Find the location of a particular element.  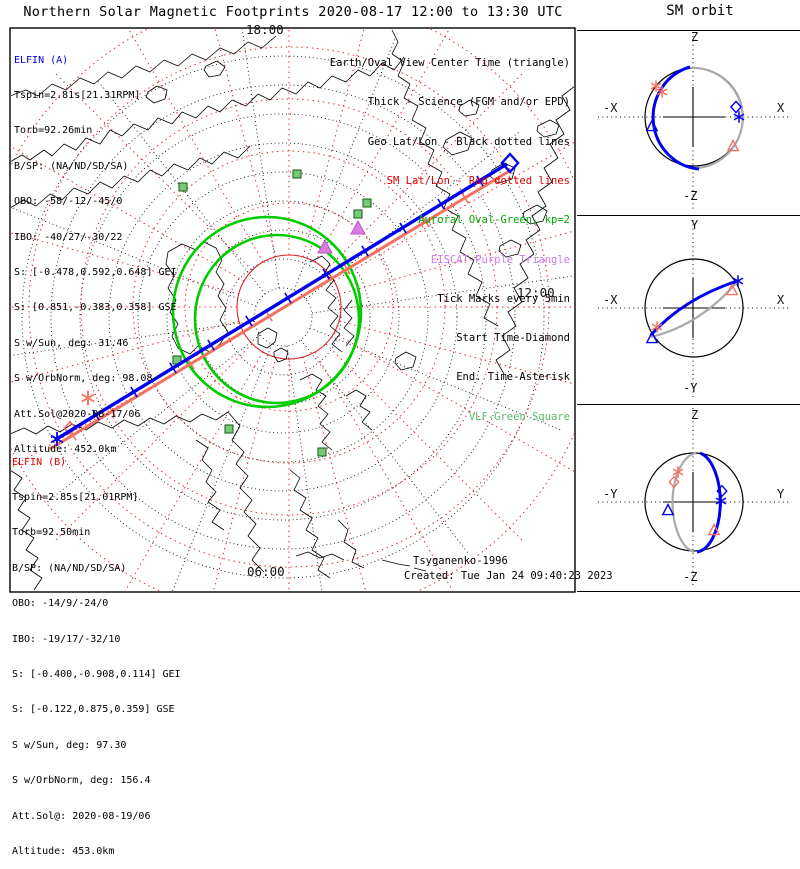

legend-geo-grid: Geo Lat/Lon - Black dotted lines is located at coordinates (468, 141).